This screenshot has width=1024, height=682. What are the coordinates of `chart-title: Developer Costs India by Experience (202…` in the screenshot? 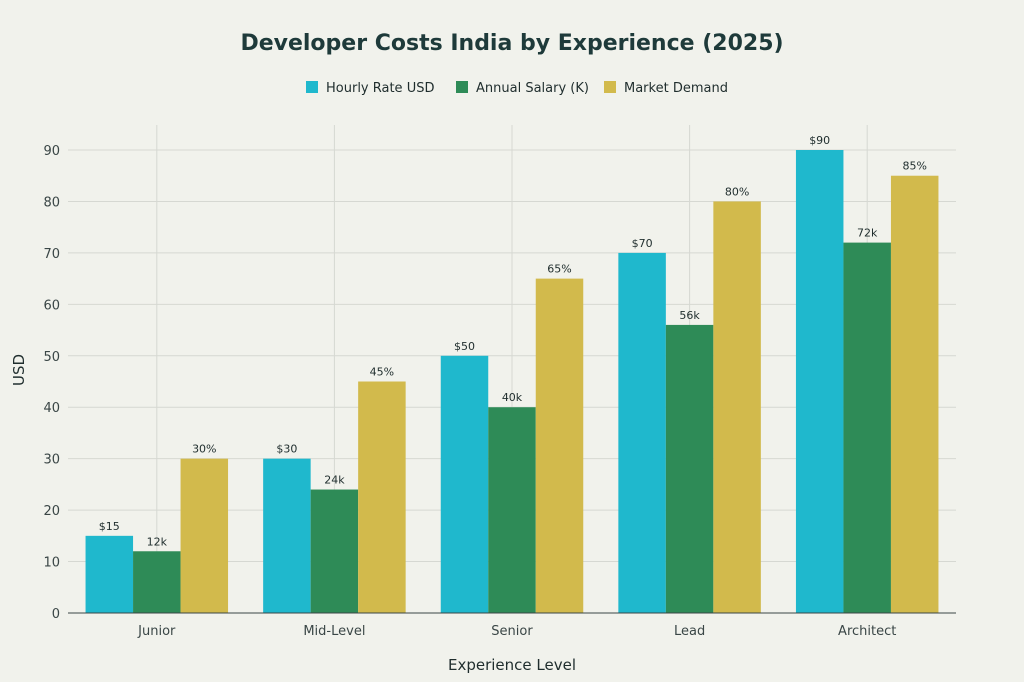 It's located at (511, 43).